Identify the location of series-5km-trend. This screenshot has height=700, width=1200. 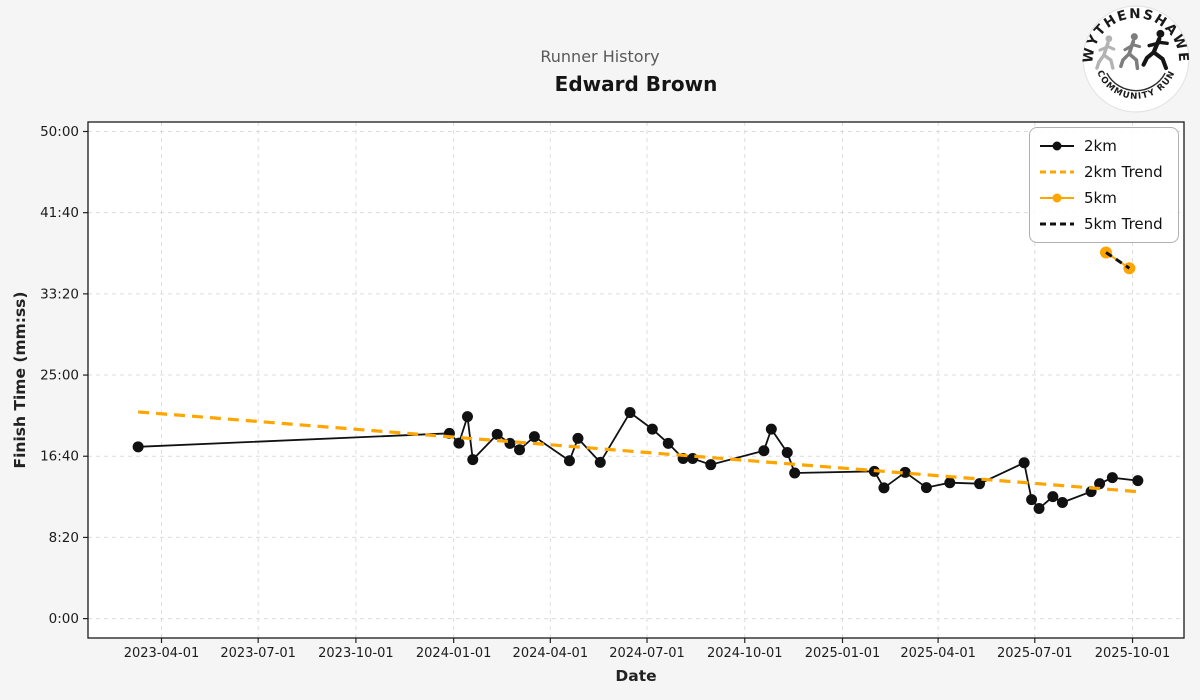
(1118, 260).